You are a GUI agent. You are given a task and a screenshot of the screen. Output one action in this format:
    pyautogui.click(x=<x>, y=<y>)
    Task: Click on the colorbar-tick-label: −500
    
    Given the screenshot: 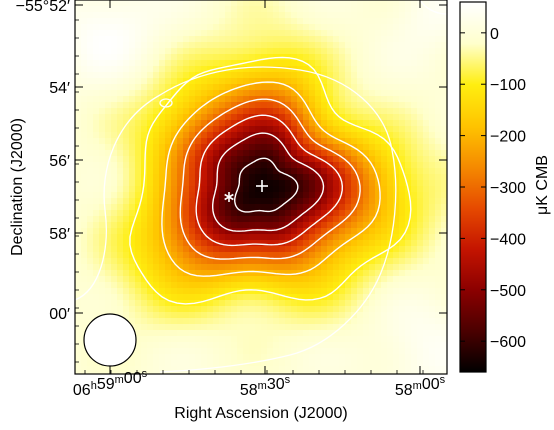 What is the action you would take?
    pyautogui.click(x=508, y=291)
    